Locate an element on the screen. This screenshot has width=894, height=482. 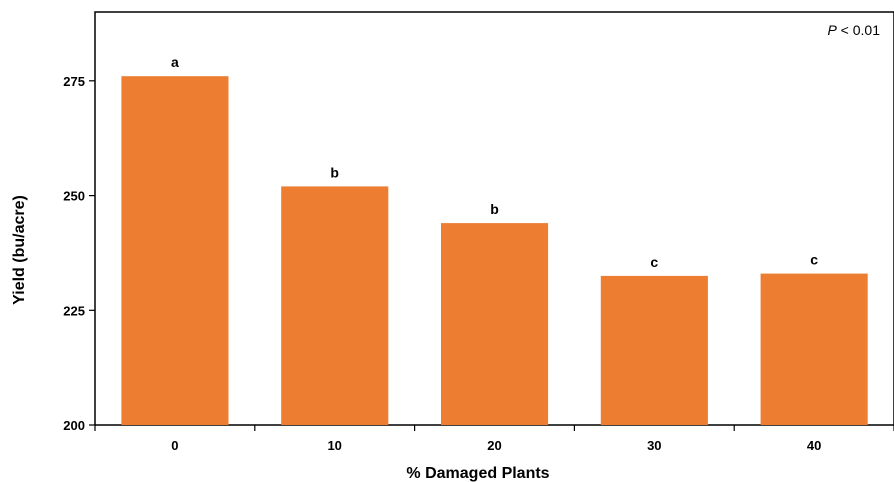
data-label-20: b is located at coordinates (494, 209).